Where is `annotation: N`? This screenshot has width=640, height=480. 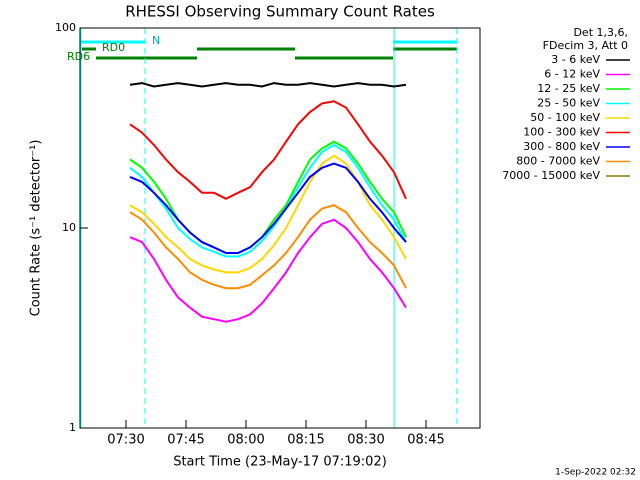
annotation: N is located at coordinates (156, 40).